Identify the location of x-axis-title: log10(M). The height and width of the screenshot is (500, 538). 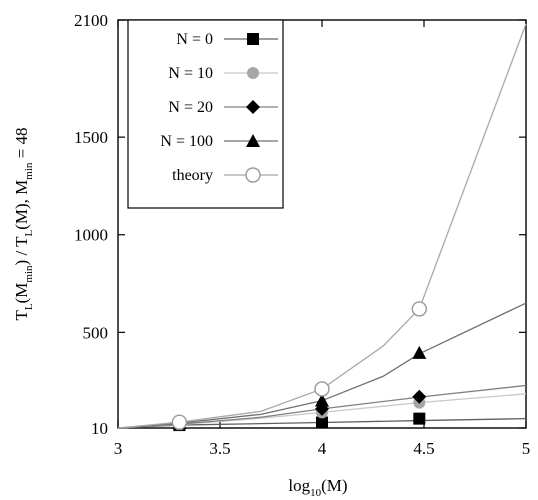
(317, 487).